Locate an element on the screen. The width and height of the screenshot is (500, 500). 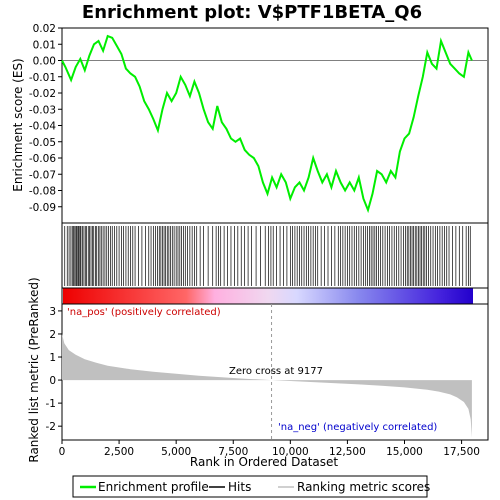
x-tick-label: 10,000 is located at coordinates (290, 452).